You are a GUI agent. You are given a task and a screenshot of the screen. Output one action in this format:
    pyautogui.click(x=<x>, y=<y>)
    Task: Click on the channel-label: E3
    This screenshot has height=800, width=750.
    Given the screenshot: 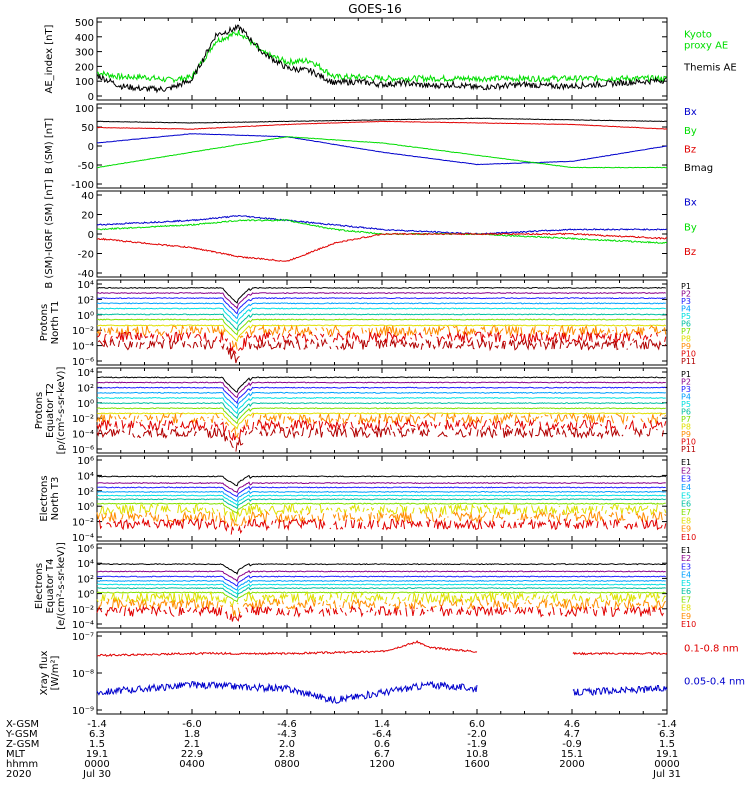 What is the action you would take?
    pyautogui.click(x=686, y=566)
    